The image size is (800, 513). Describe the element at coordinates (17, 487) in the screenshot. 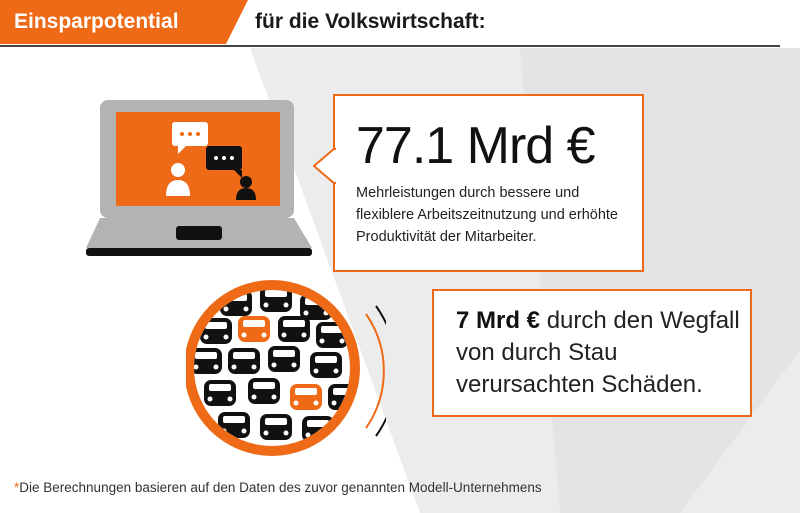

I see `footnote-marker: *` at that location.